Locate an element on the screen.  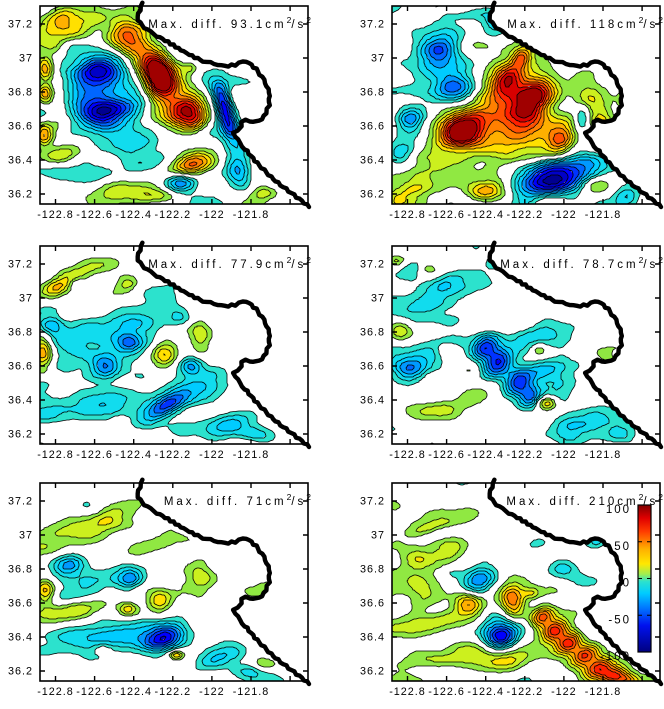
svg-text: -50 is located at coordinates (619, 620).